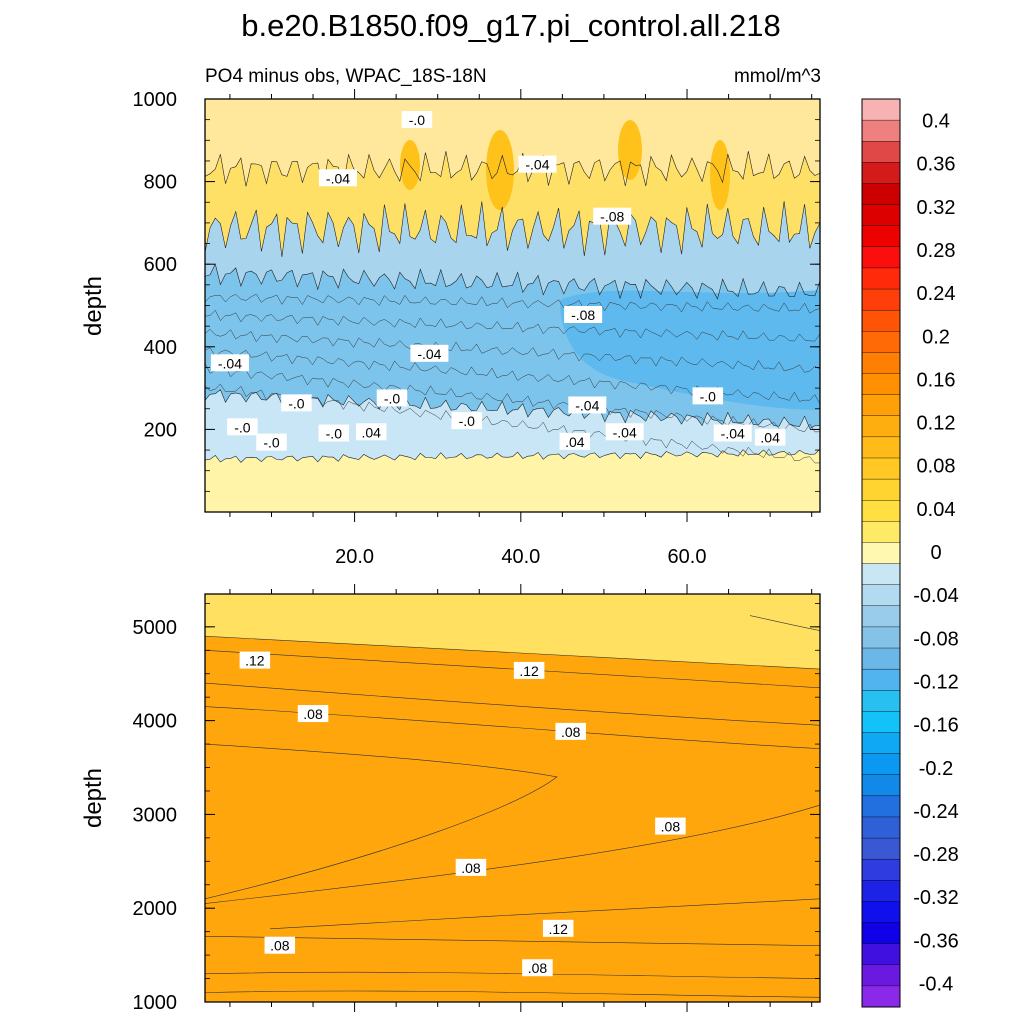 Image resolution: width=1024 pixels, height=1024 pixels. I want to click on x-tick-label: 20.0, so click(354, 557).